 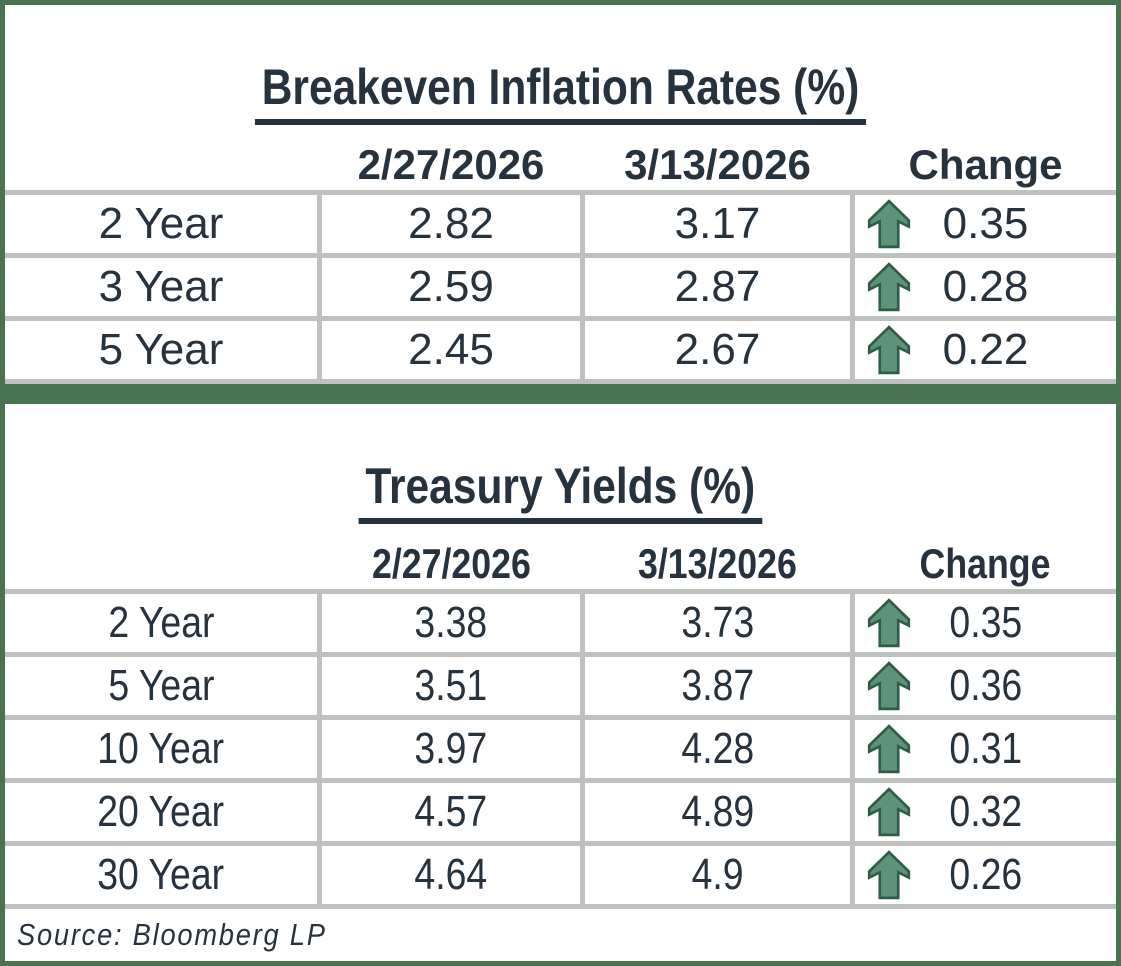 I want to click on value: 4.64, so click(x=451, y=874).